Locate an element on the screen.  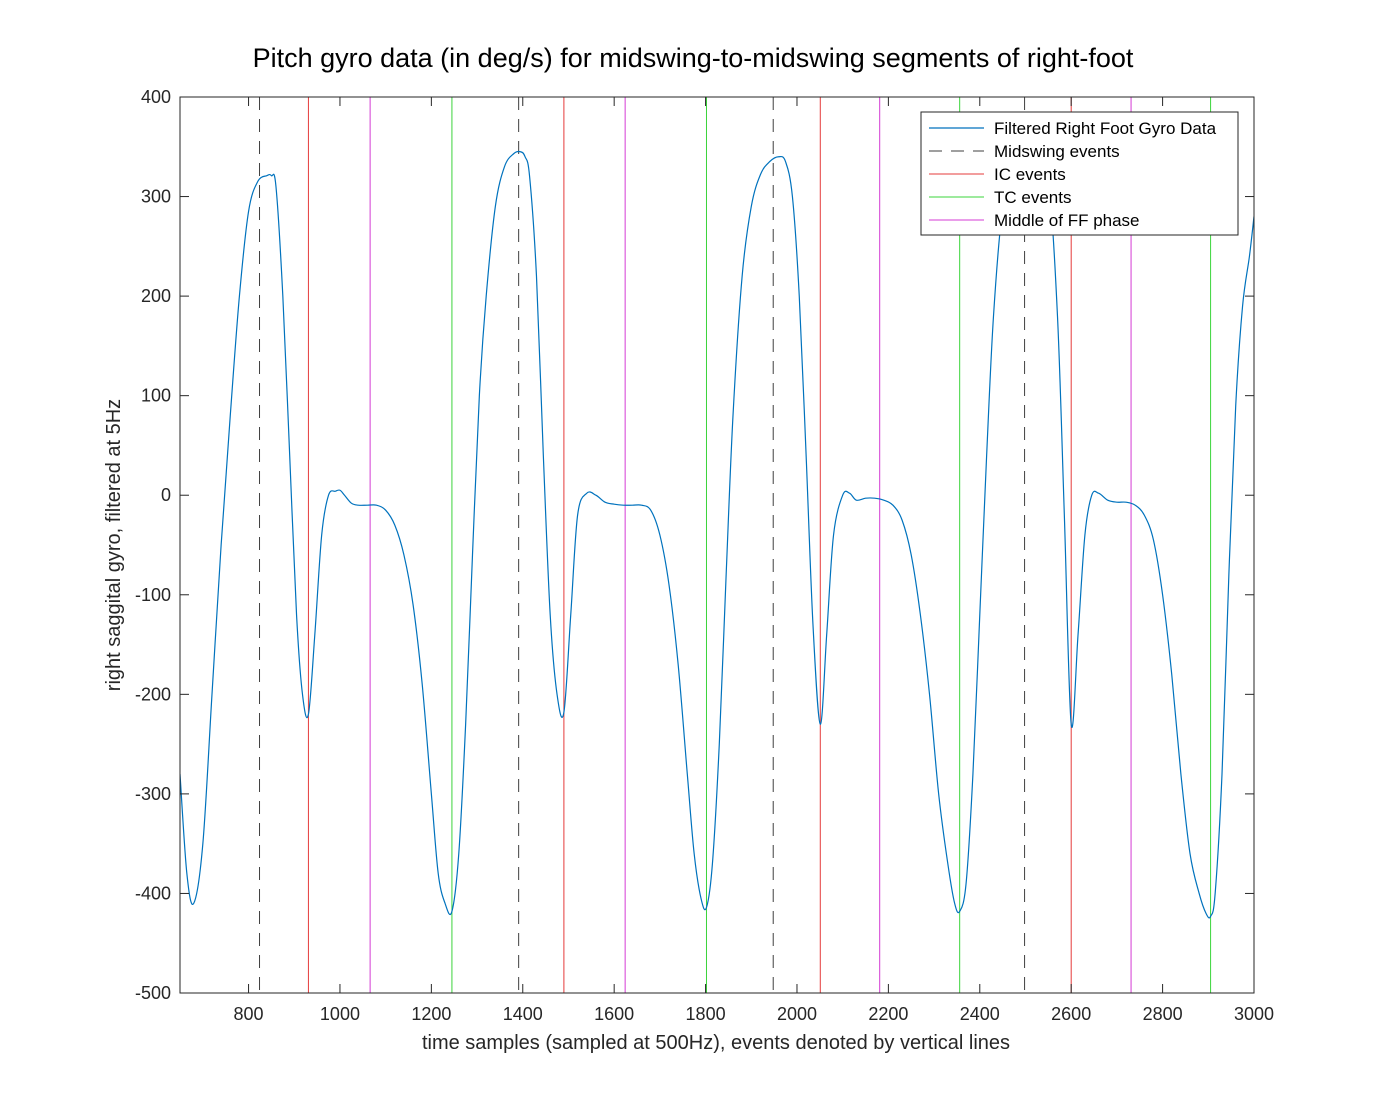
legend-label-gyro: Filtered Right Foot Gyro Data is located at coordinates (1105, 128).